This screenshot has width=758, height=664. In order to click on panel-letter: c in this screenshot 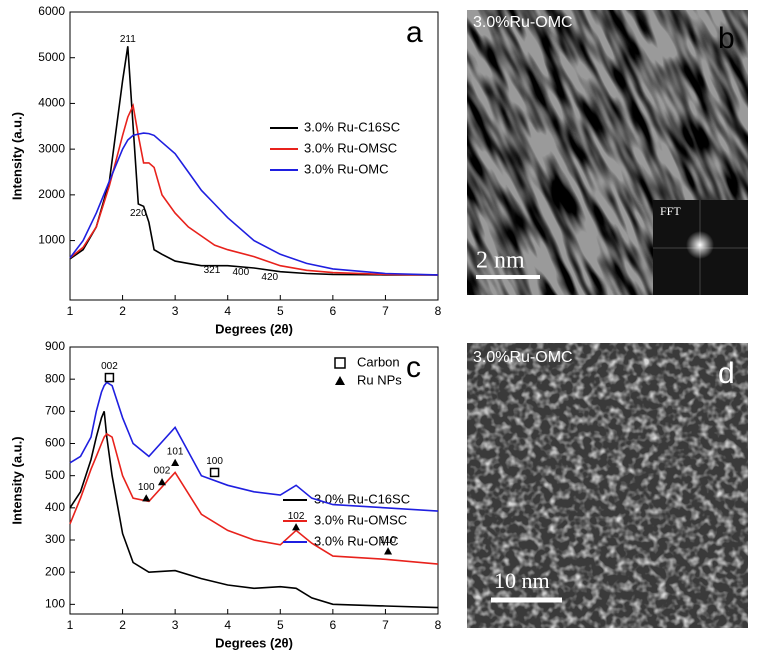, I will do `click(413, 367)`.